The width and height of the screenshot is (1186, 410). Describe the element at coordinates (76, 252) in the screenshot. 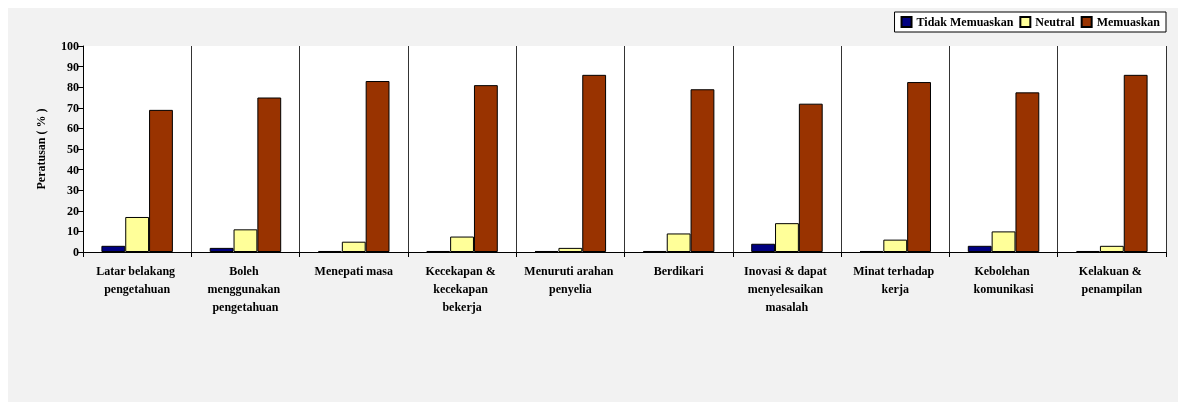

I see `y-tick-label: 0` at that location.